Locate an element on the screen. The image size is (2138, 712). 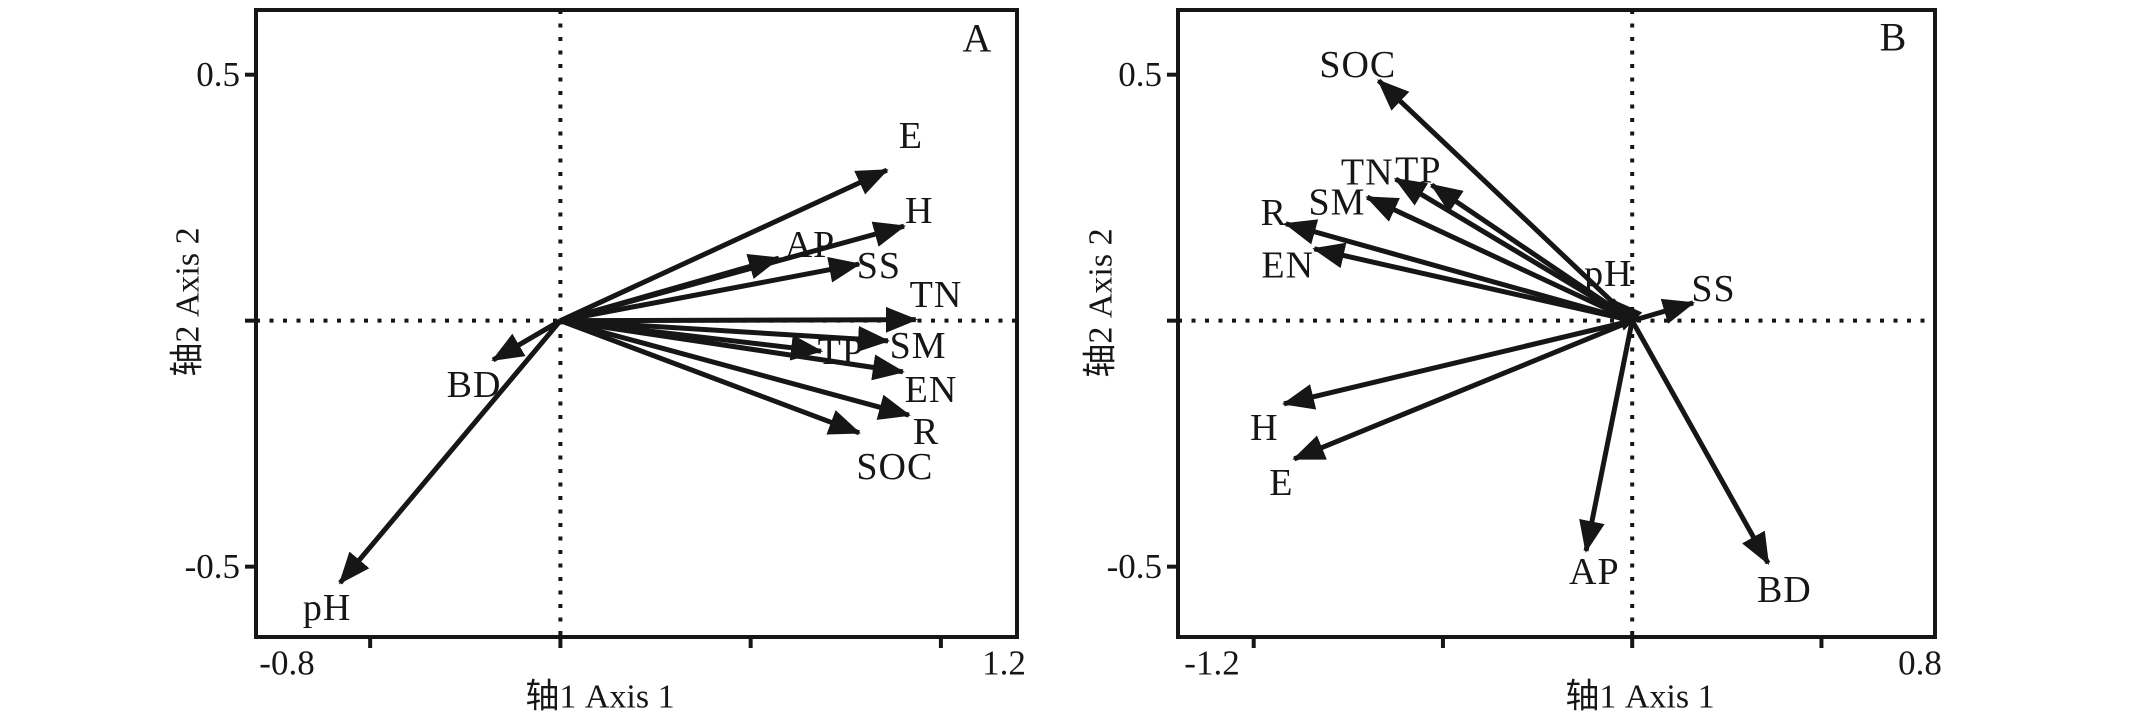
arrow-TP: TP is located at coordinates (1514, 236).